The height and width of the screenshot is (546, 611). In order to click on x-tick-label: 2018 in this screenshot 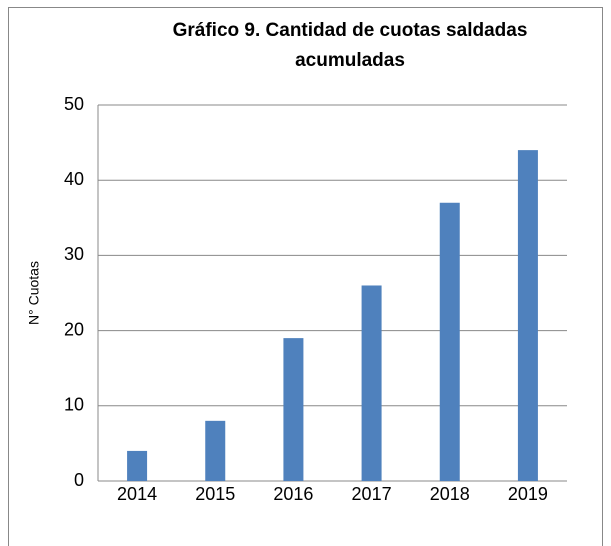, I will do `click(450, 494)`.